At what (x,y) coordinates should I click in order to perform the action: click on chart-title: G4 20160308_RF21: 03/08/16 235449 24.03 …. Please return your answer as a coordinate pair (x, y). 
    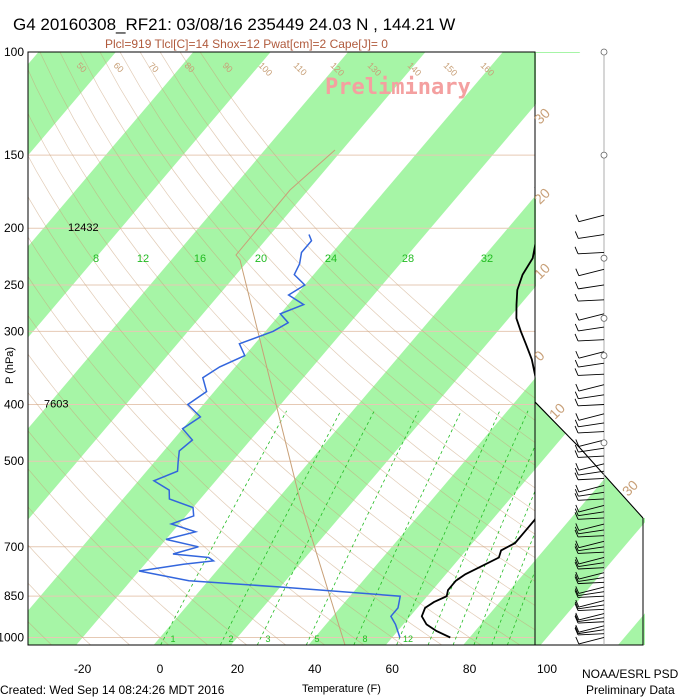
    Looking at the image, I should click on (234, 24).